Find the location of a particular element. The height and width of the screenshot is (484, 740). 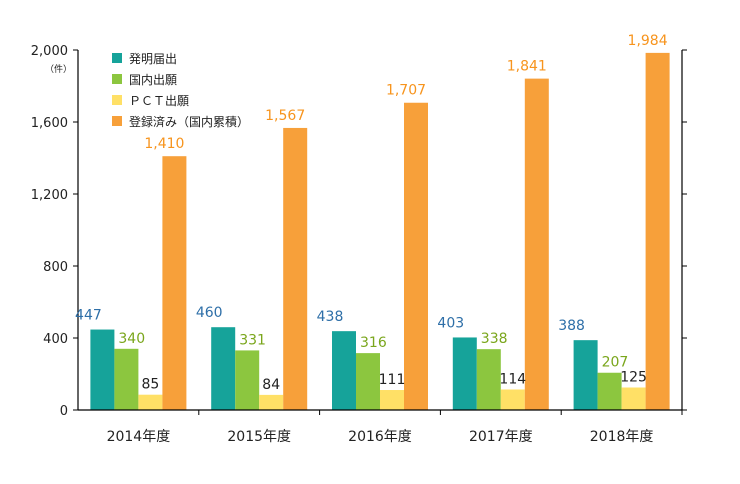

bar-s3-c1 is located at coordinates (295, 268).